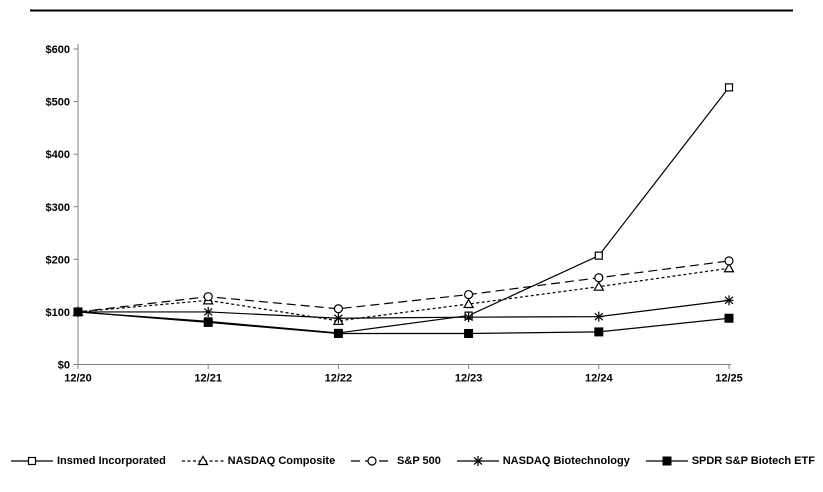 This screenshot has width=823, height=492. I want to click on legend-item: Insmed Incorporated, so click(88, 461).